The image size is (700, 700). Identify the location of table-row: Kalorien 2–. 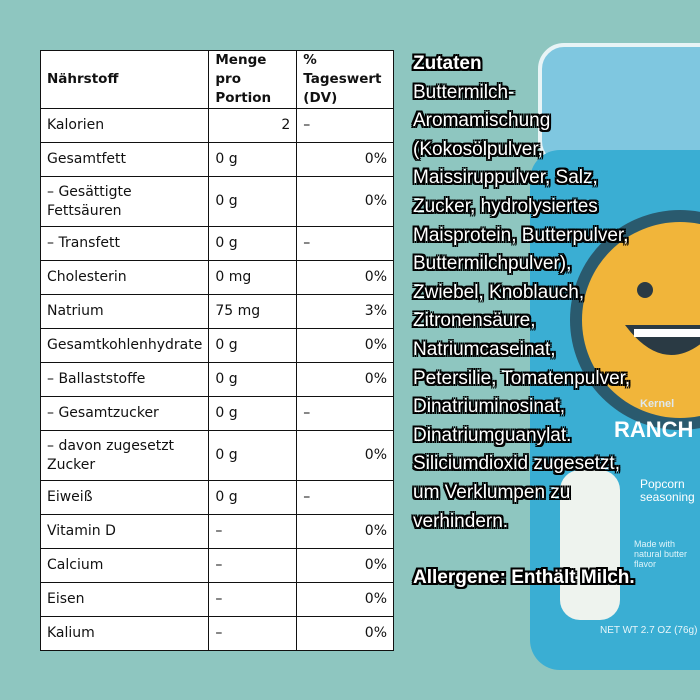
(216, 125).